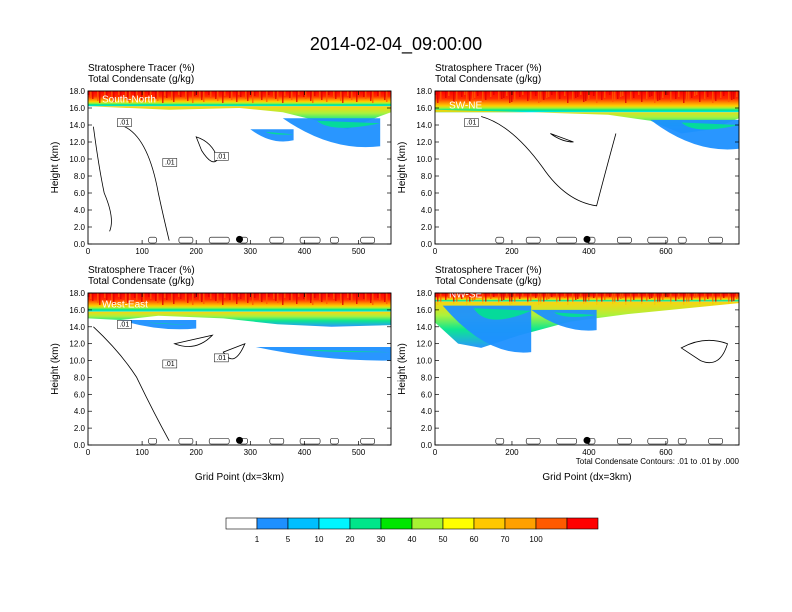 This screenshot has width=792, height=612. I want to click on y-tick-label: 0.0, so click(427, 244).